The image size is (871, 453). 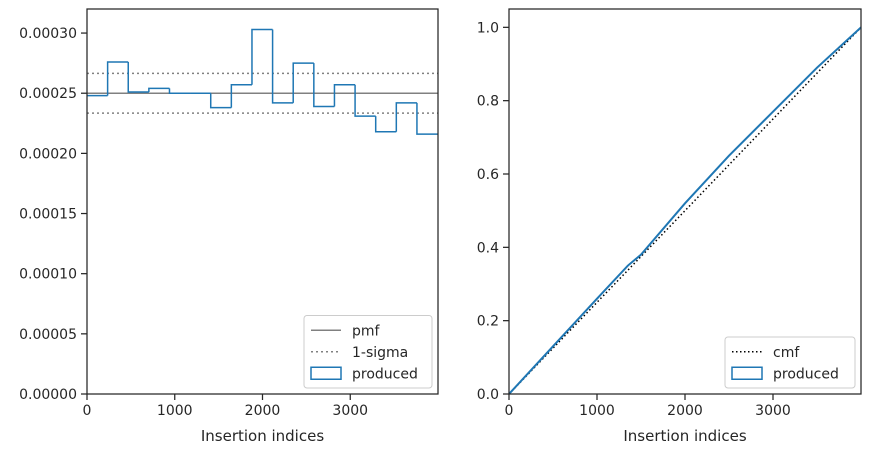 I want to click on y-tick-label: 0.00015, so click(x=48, y=215).